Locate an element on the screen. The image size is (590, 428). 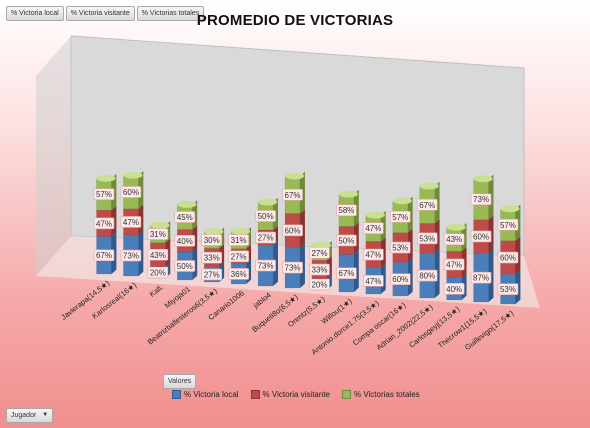
data-label-text-0-0: 67% is located at coordinates (104, 255).